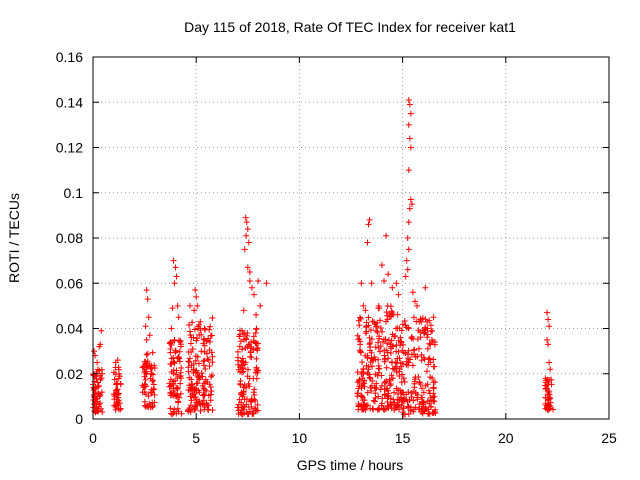 This screenshot has height=480, width=640. I want to click on x-tick-label: 25, so click(609, 438).